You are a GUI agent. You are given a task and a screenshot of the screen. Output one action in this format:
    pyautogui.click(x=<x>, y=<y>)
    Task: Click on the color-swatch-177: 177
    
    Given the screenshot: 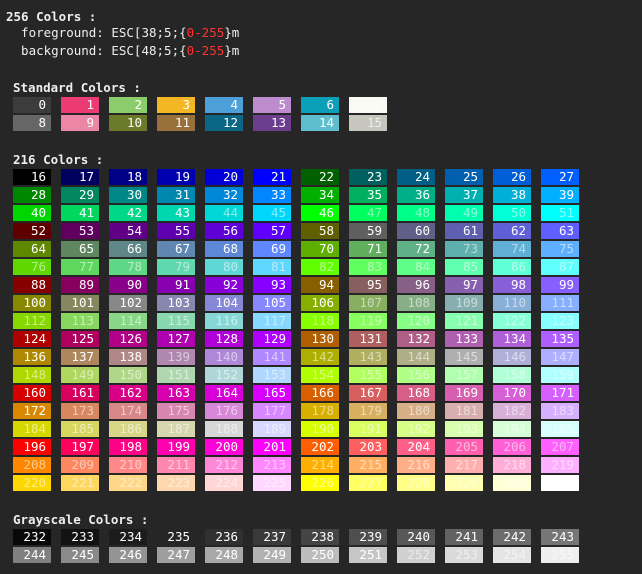 What is the action you would take?
    pyautogui.click(x=272, y=411)
    